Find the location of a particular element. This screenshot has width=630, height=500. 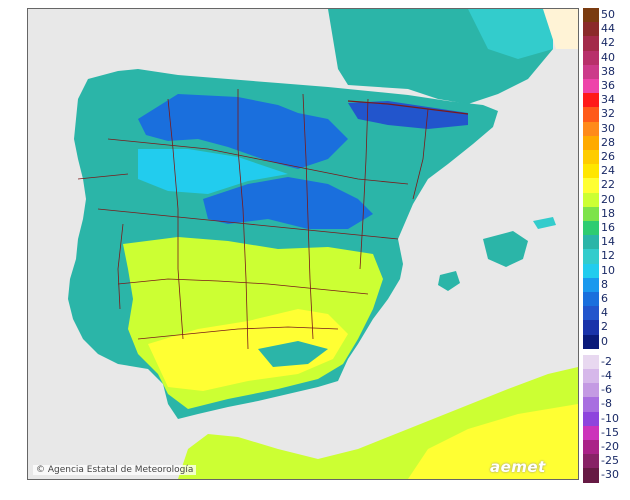

legend-label-neg-8: -30 is located at coordinates (610, 475).